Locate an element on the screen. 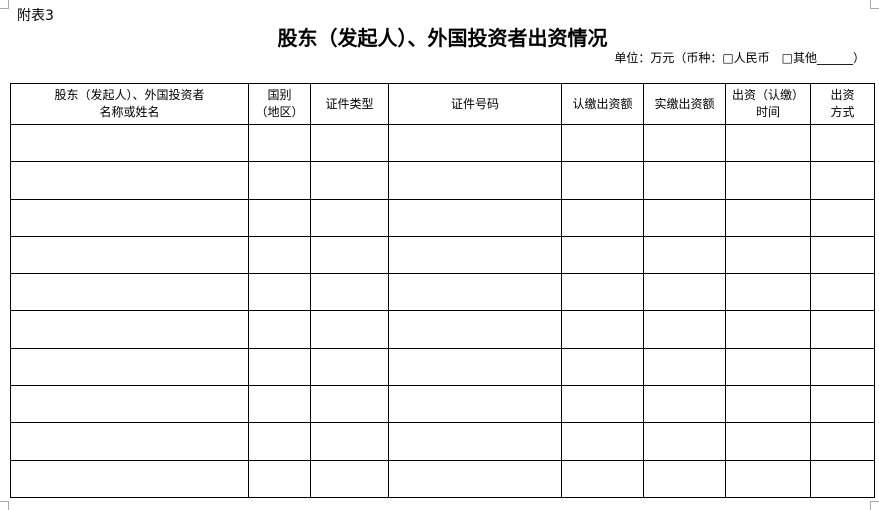  column-header-line: 出资（认缴） is located at coordinates (767, 95).